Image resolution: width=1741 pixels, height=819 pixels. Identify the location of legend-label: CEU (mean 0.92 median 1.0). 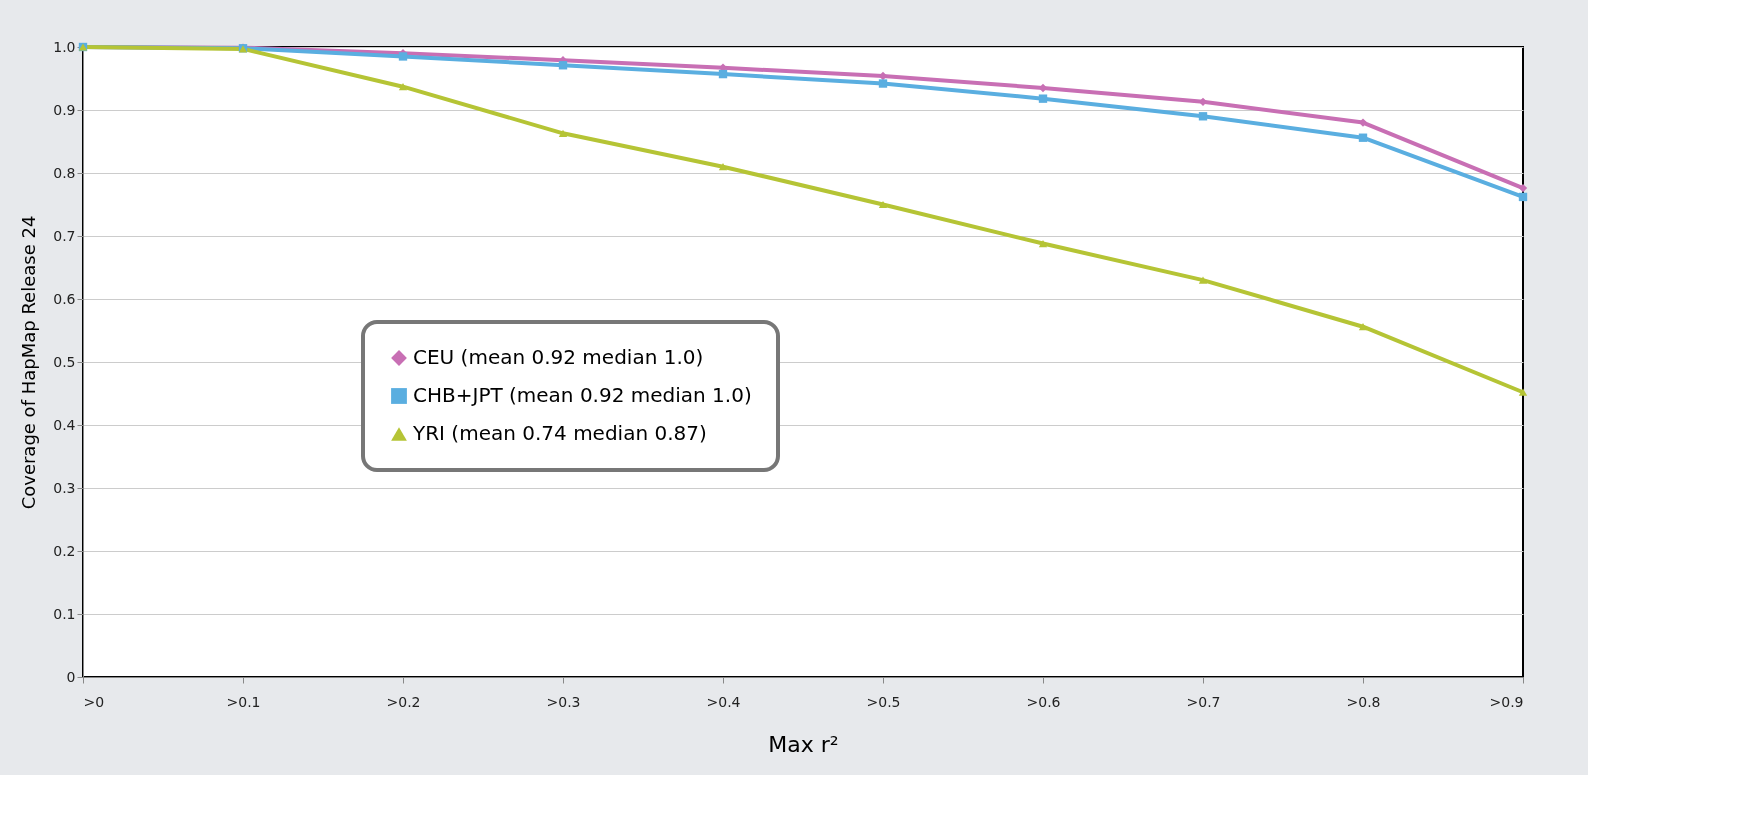
(558, 357).